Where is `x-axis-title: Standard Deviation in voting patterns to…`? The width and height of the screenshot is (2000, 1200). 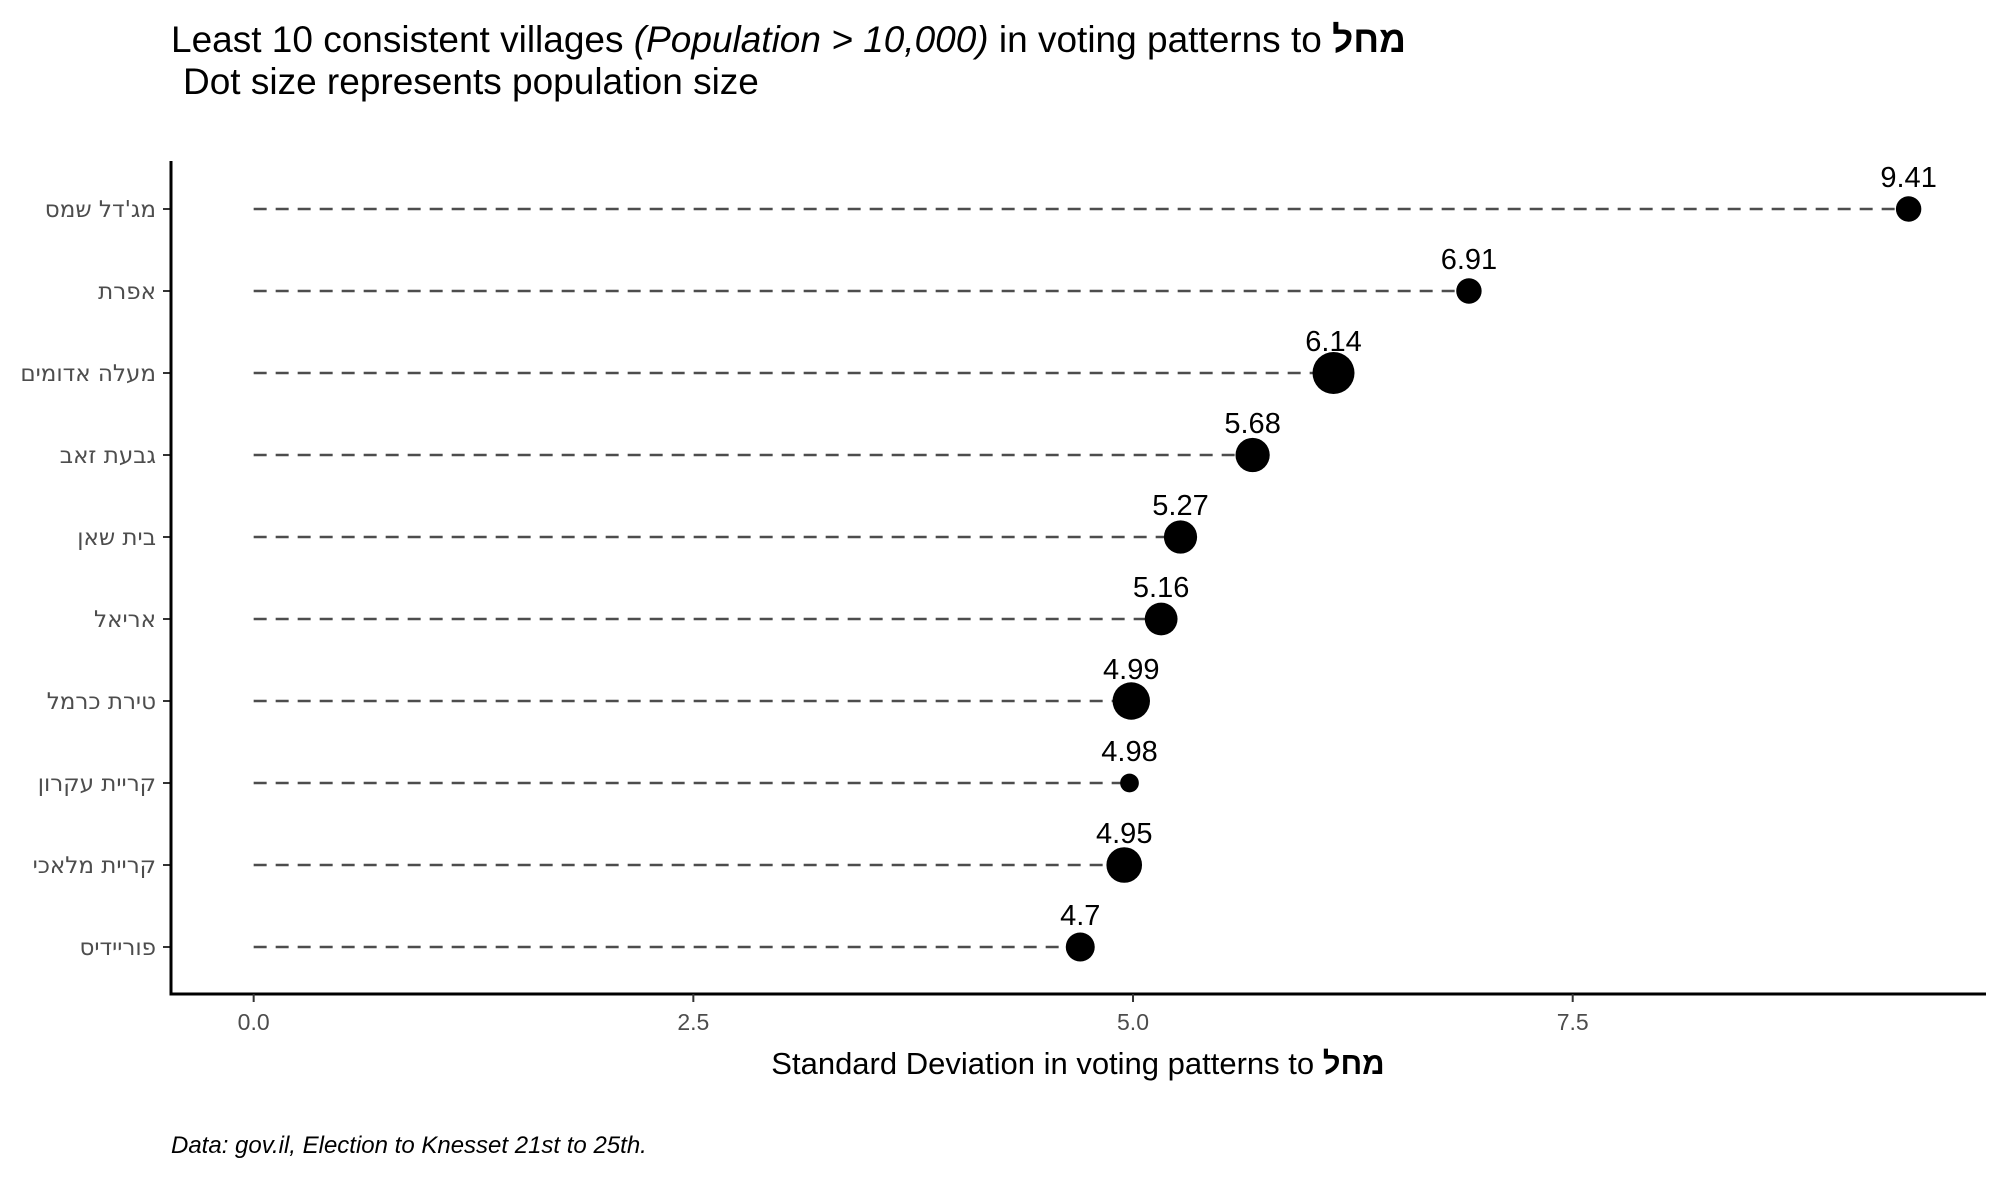 x-axis-title: Standard Deviation in voting patterns to… is located at coordinates (1077, 1063).